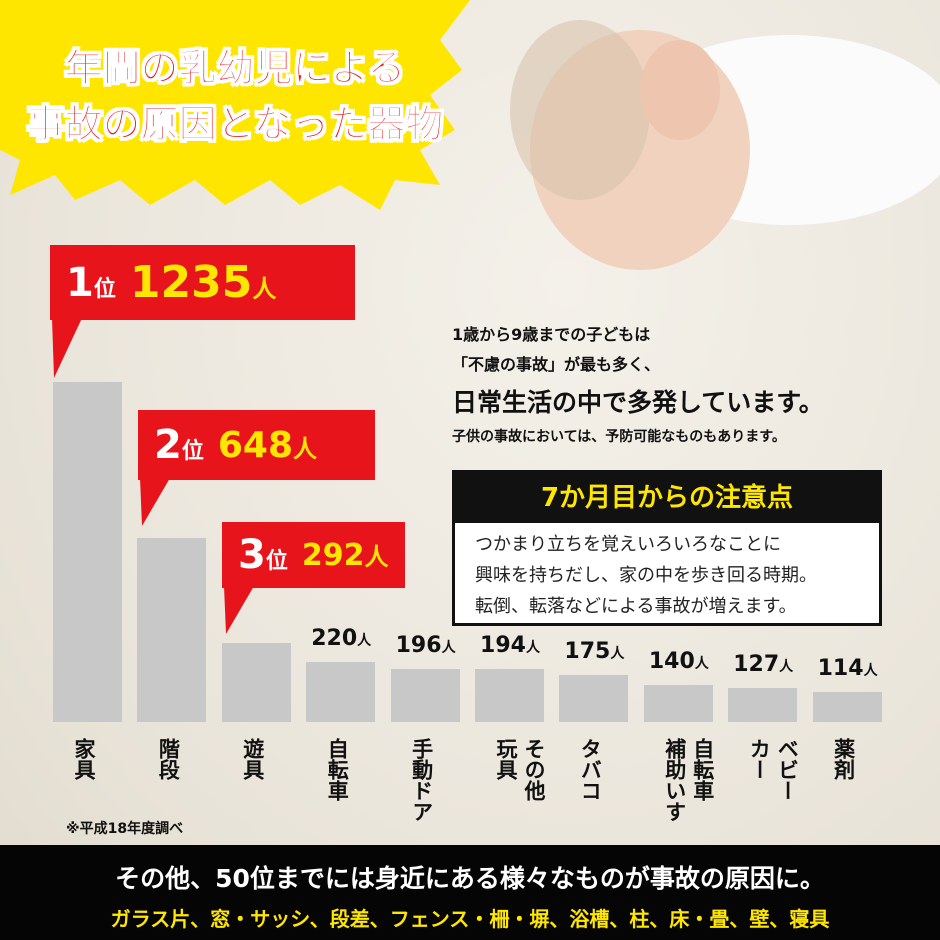 The width and height of the screenshot is (940, 940). What do you see at coordinates (506, 759) in the screenshot?
I see `category-label-column: 玩具` at bounding box center [506, 759].